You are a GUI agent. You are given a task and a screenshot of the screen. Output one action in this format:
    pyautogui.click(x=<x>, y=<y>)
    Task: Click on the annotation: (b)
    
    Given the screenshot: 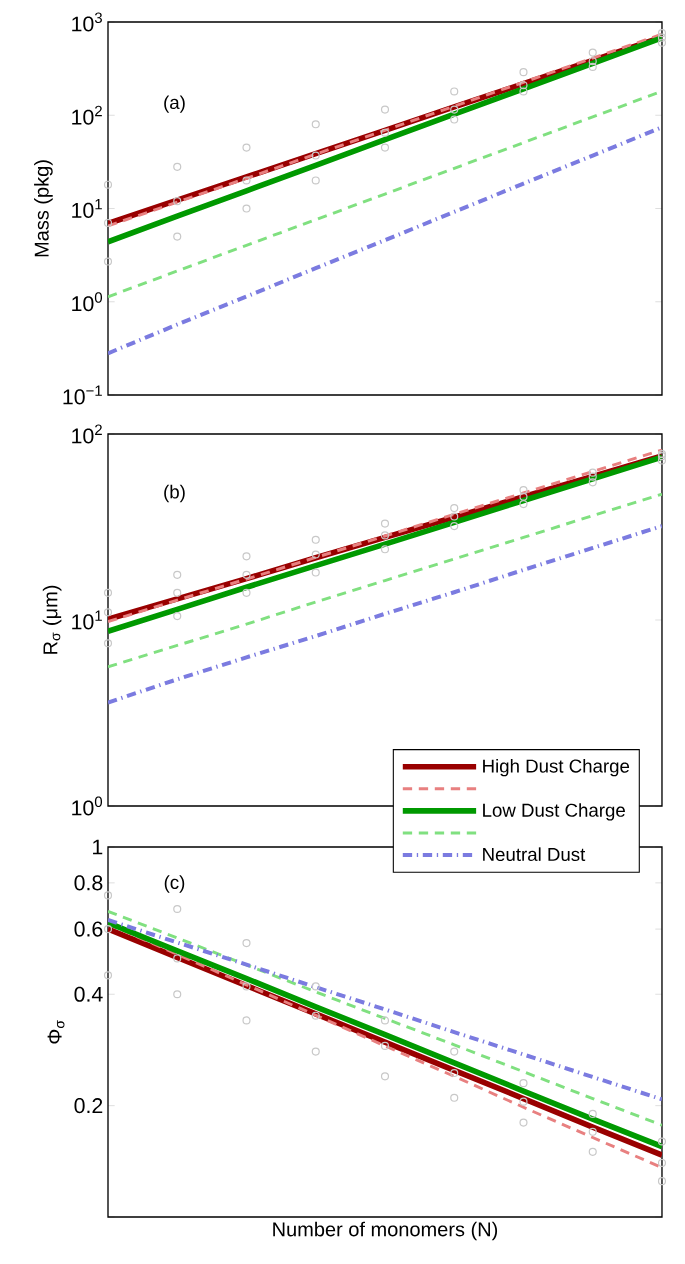 What is the action you would take?
    pyautogui.click(x=174, y=493)
    